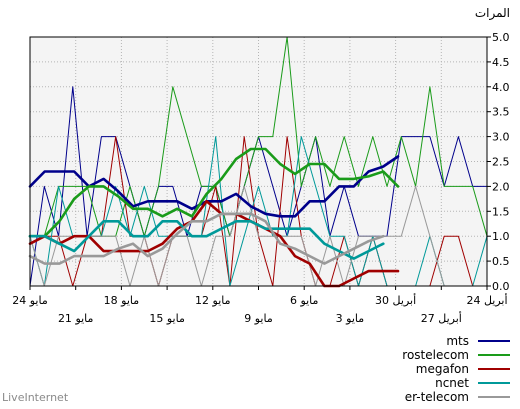 This screenshot has height=409, width=520. I want to click on y-tick-label: 3.0, so click(501, 137).